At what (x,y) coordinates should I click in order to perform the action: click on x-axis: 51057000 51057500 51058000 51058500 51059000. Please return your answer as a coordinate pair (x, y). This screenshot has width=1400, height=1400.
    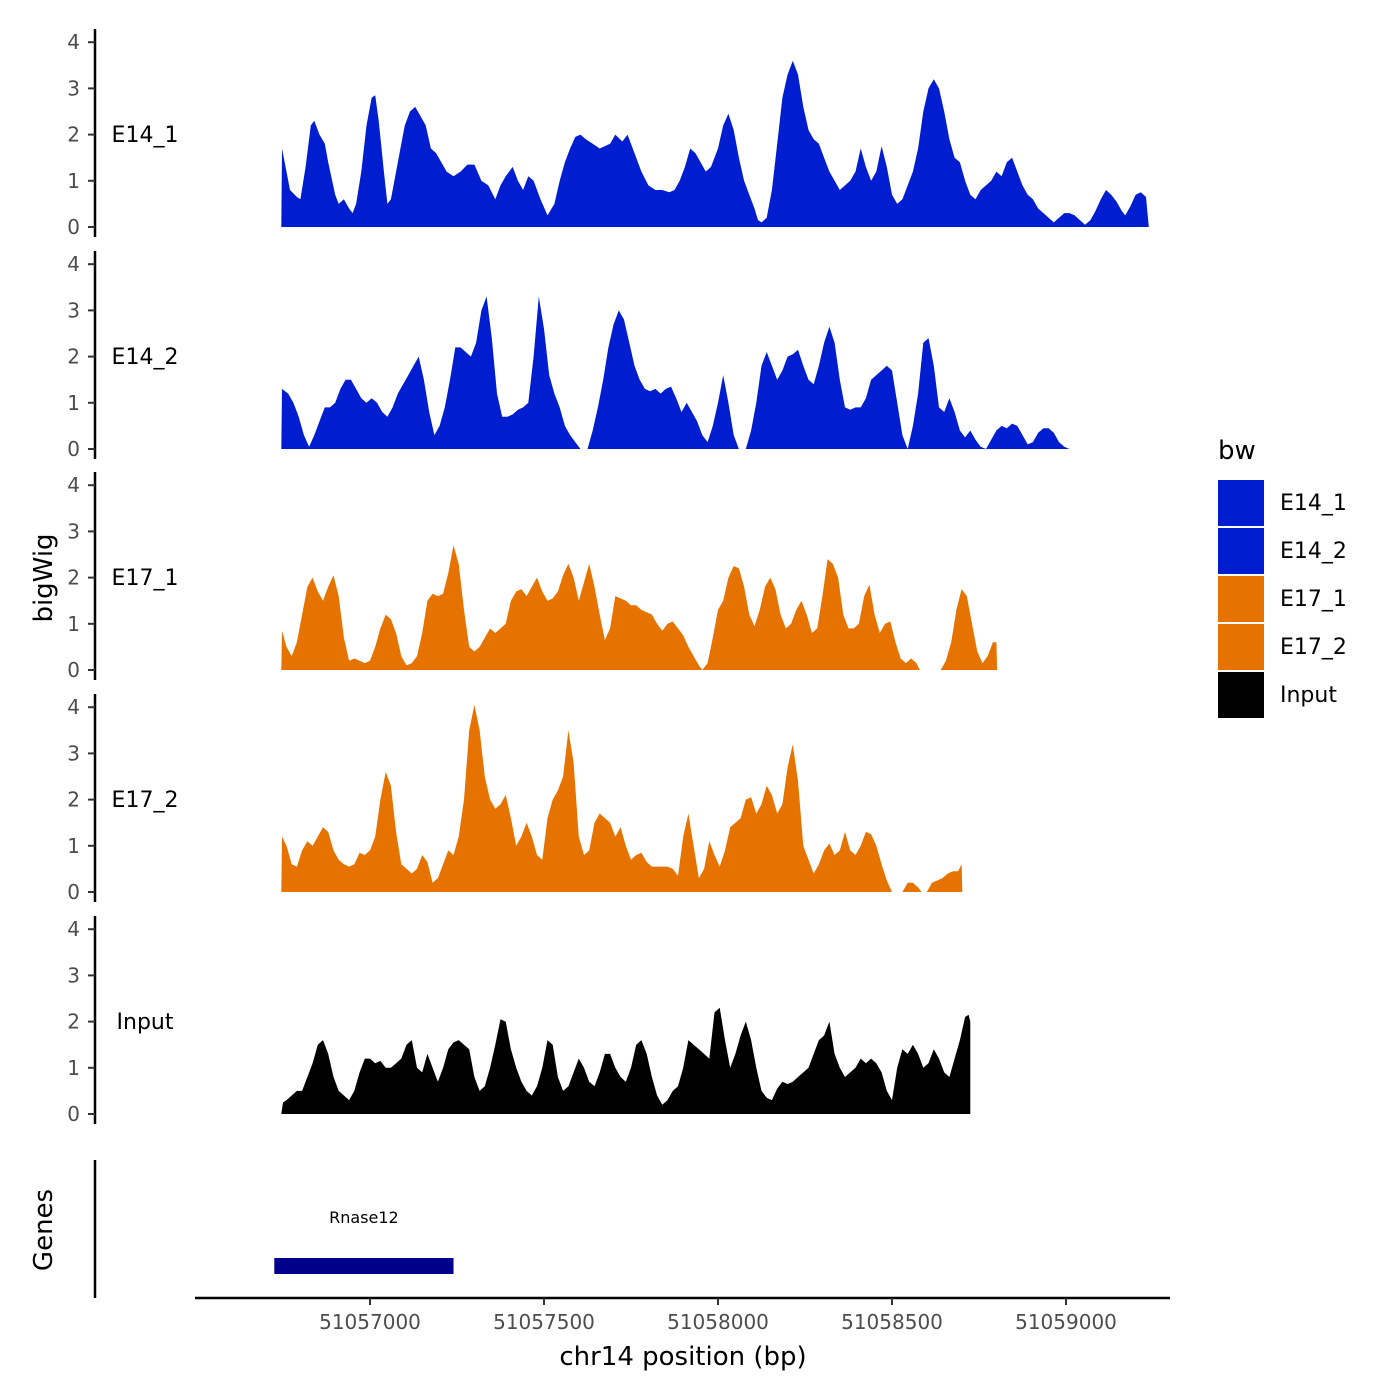
    Looking at the image, I should click on (682, 1315).